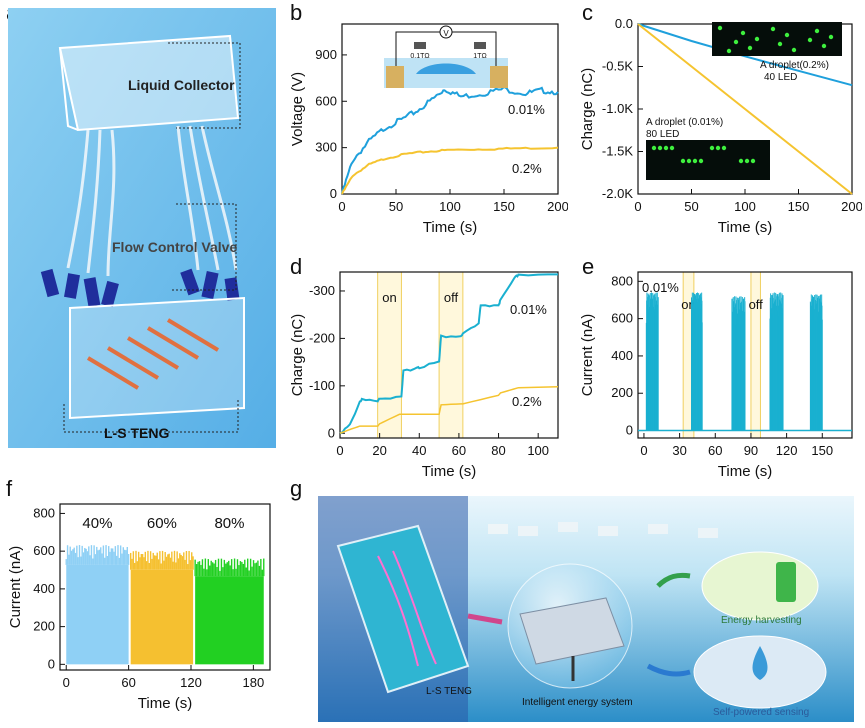  Describe the element at coordinates (684, 122) in the screenshot. I see `annotation-bottom-label: A droplet (0.01%)` at that location.